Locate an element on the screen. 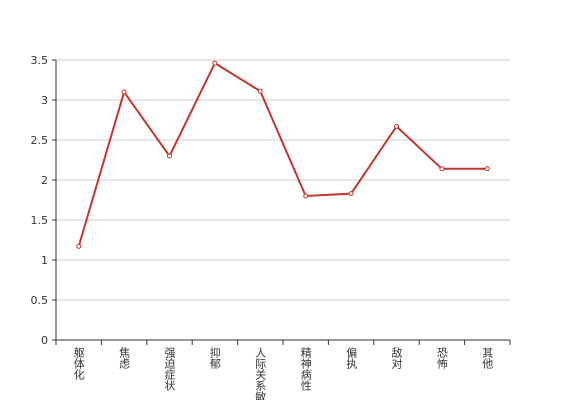  y-tick-label: 3 is located at coordinates (44, 100).